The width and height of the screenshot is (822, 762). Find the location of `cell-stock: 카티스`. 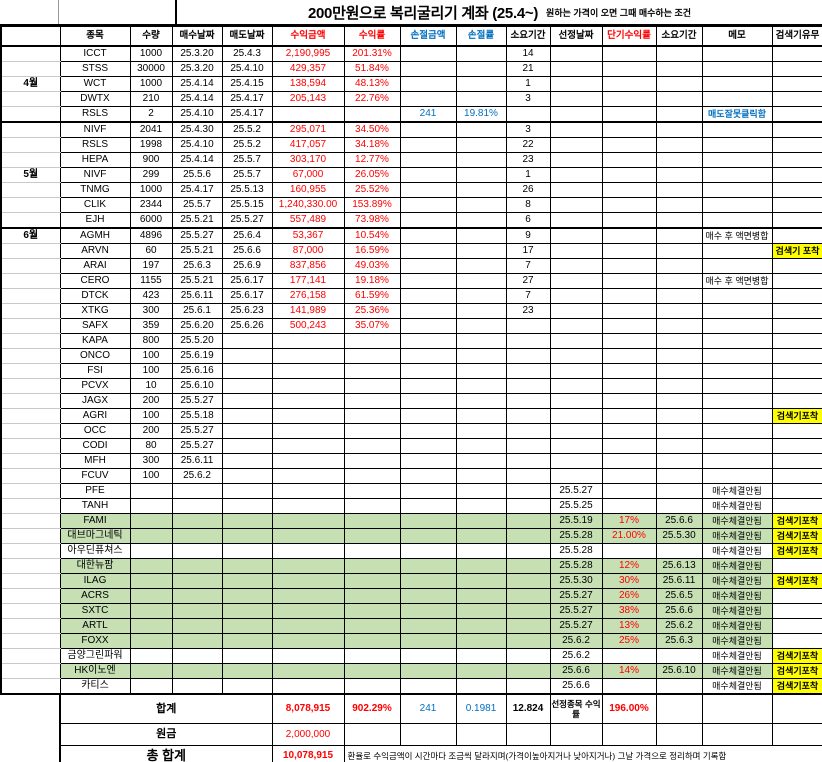

cell-stock: 카티스 is located at coordinates (95, 686).